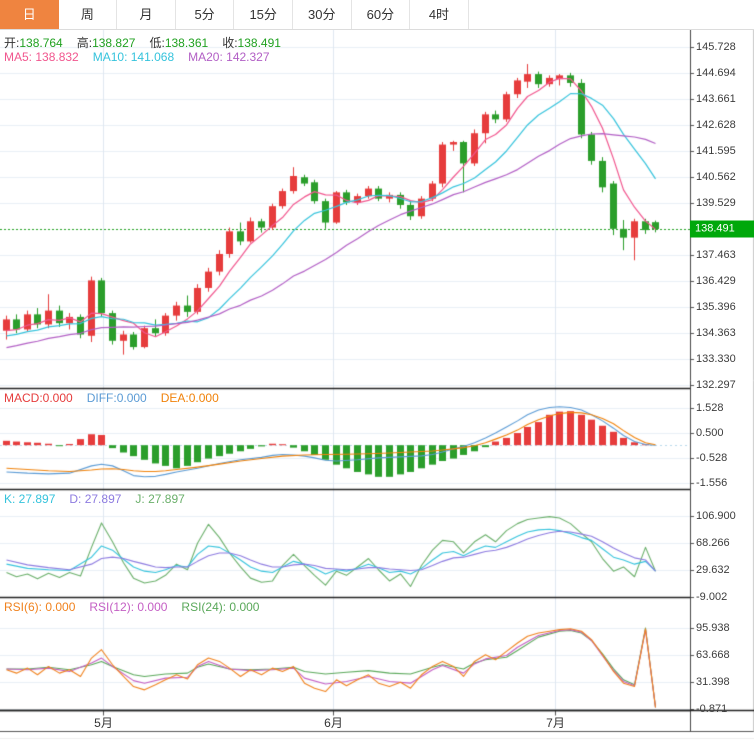 This screenshot has height=743, width=754. What do you see at coordinates (716, 176) in the screenshot?
I see `price-tick-5: 140.562` at bounding box center [716, 176].